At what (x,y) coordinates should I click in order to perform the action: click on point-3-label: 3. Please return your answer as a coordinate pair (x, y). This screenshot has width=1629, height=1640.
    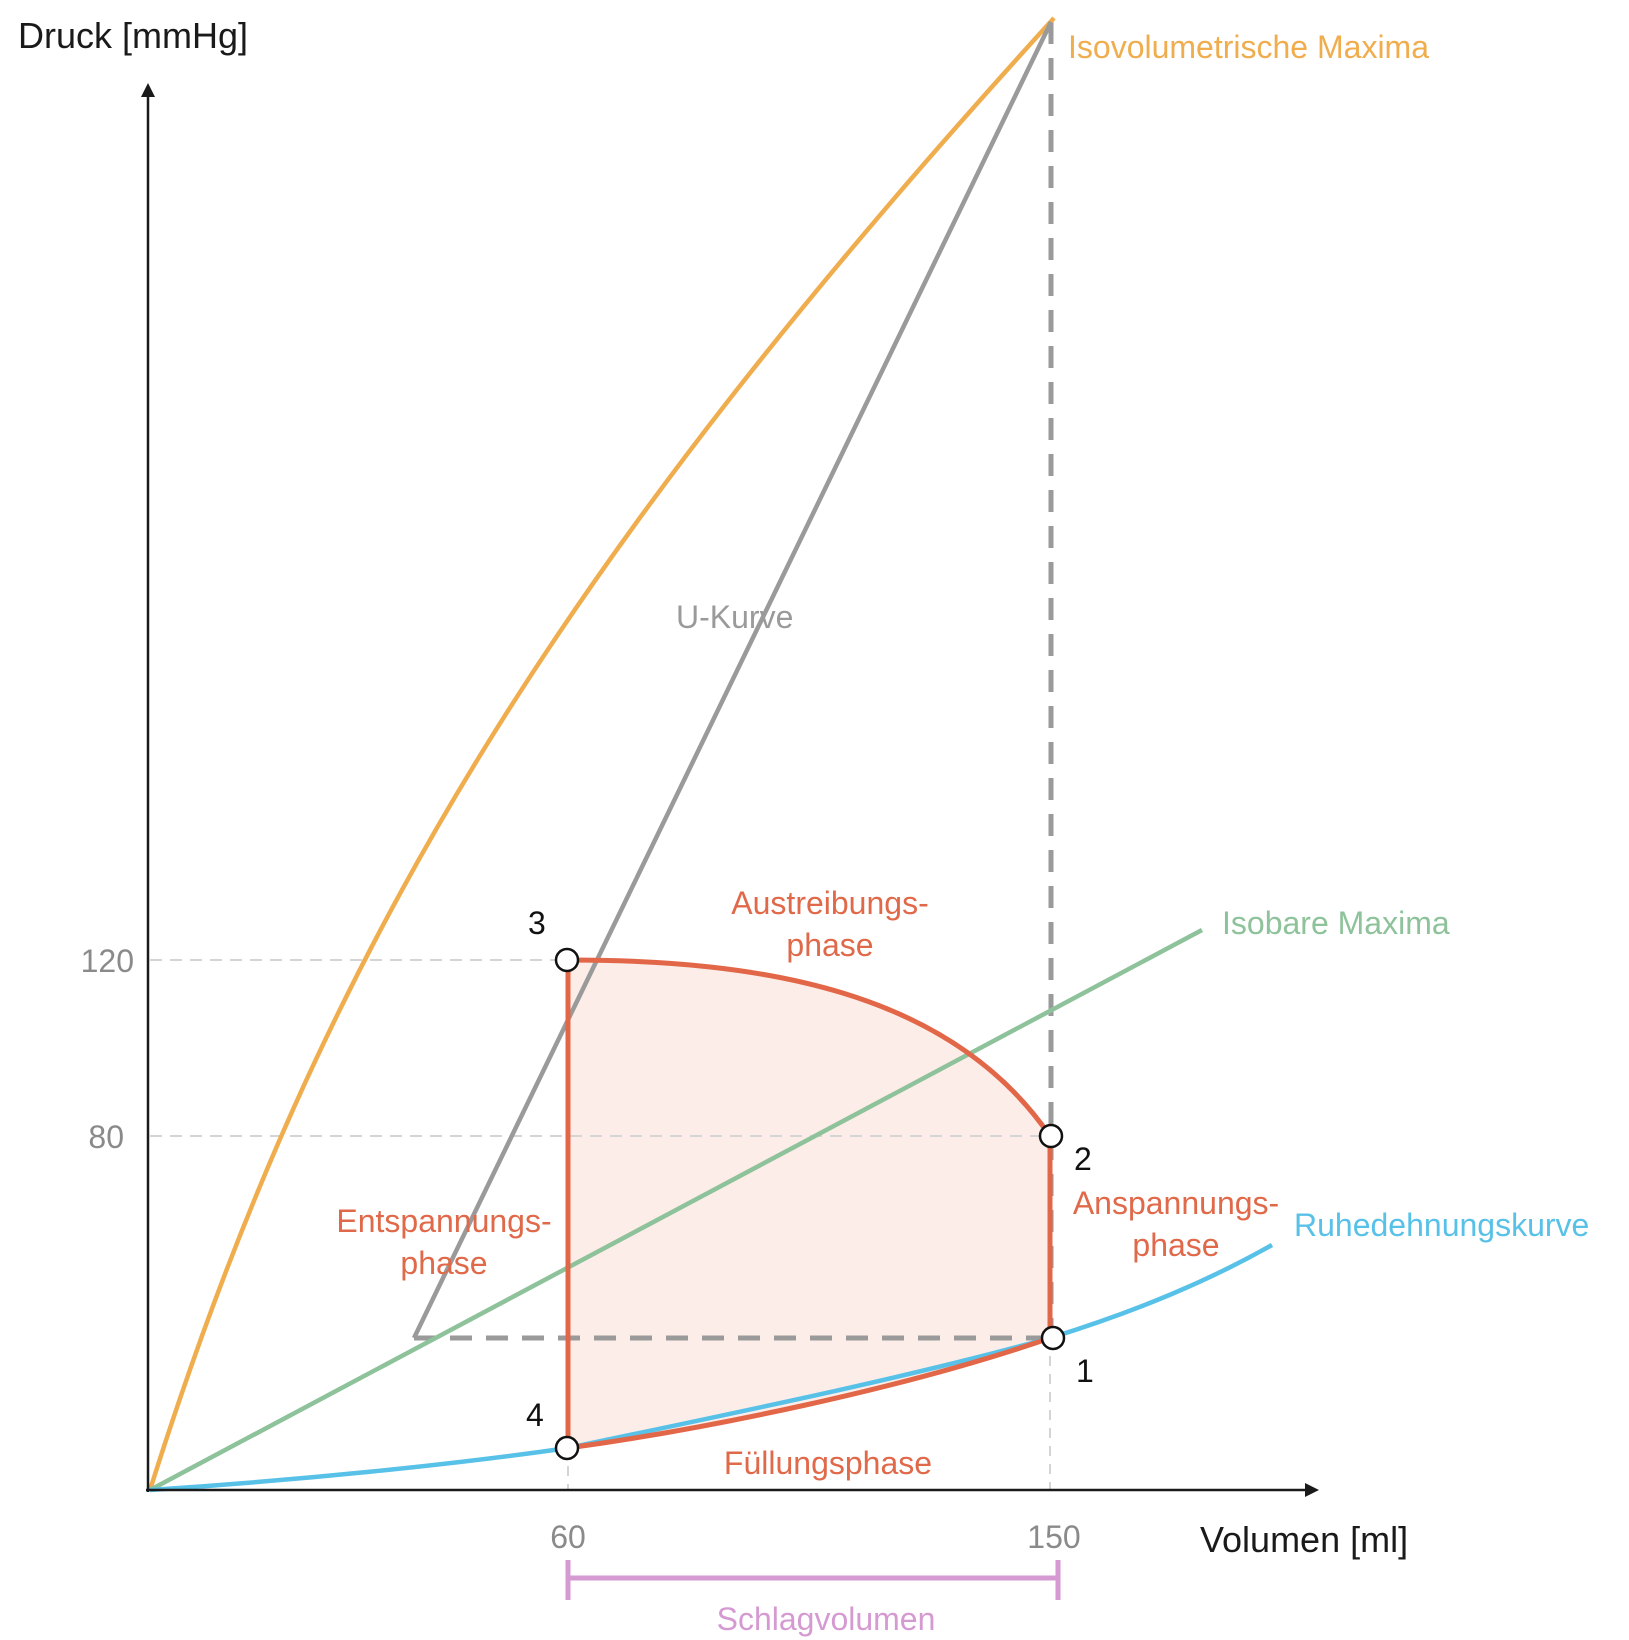
    Looking at the image, I should click on (537, 923).